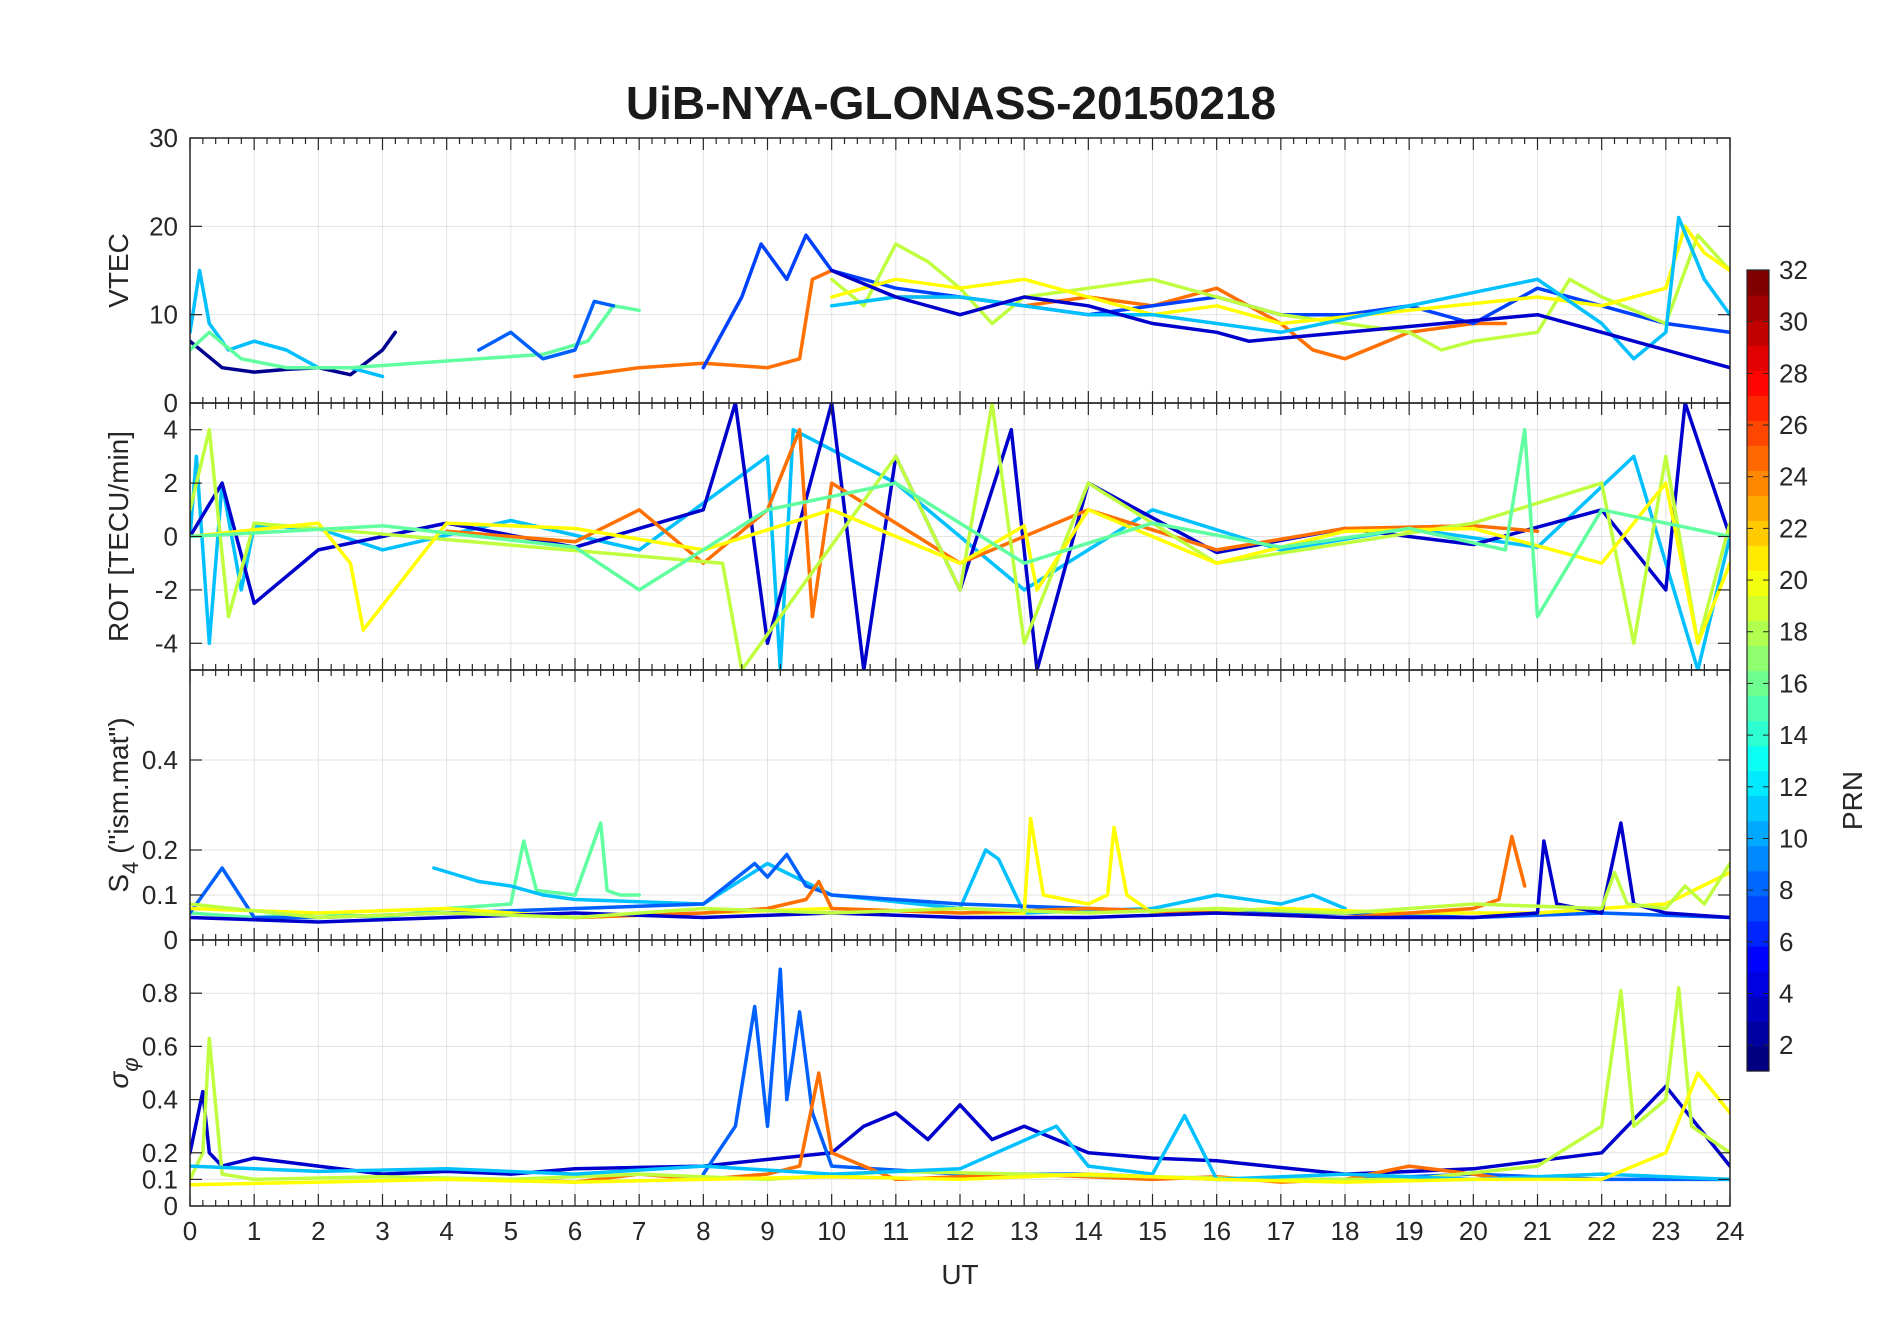 This screenshot has height=1330, width=1902. Describe the element at coordinates (190, 1231) in the screenshot. I see `x-tick-label: 0` at that location.